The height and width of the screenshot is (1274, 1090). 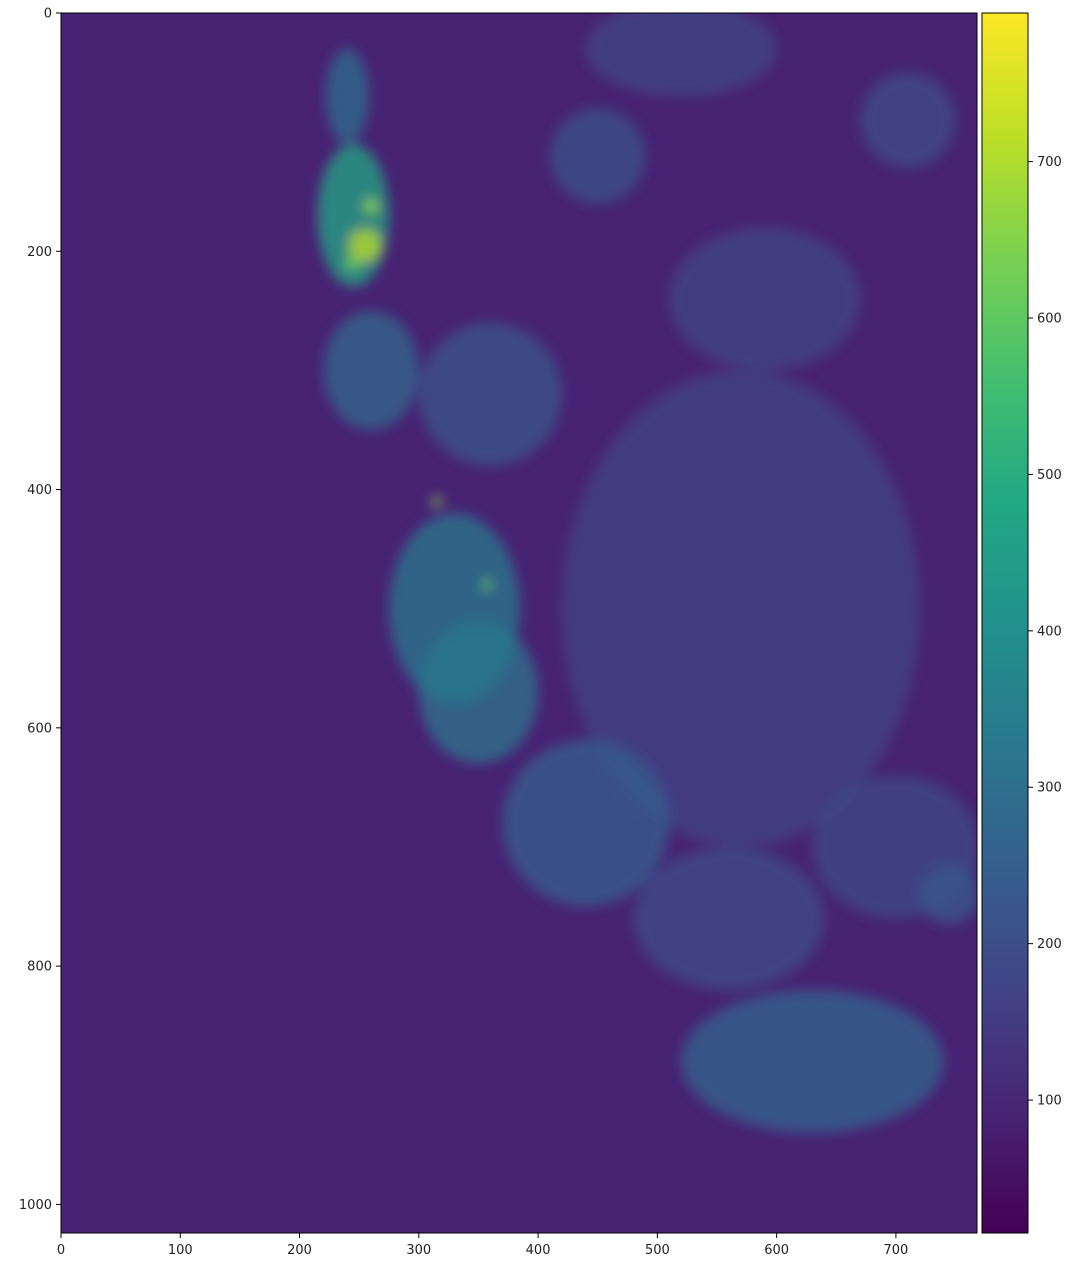 What do you see at coordinates (418, 1250) in the screenshot?
I see `x-tick-label: 300` at bounding box center [418, 1250].